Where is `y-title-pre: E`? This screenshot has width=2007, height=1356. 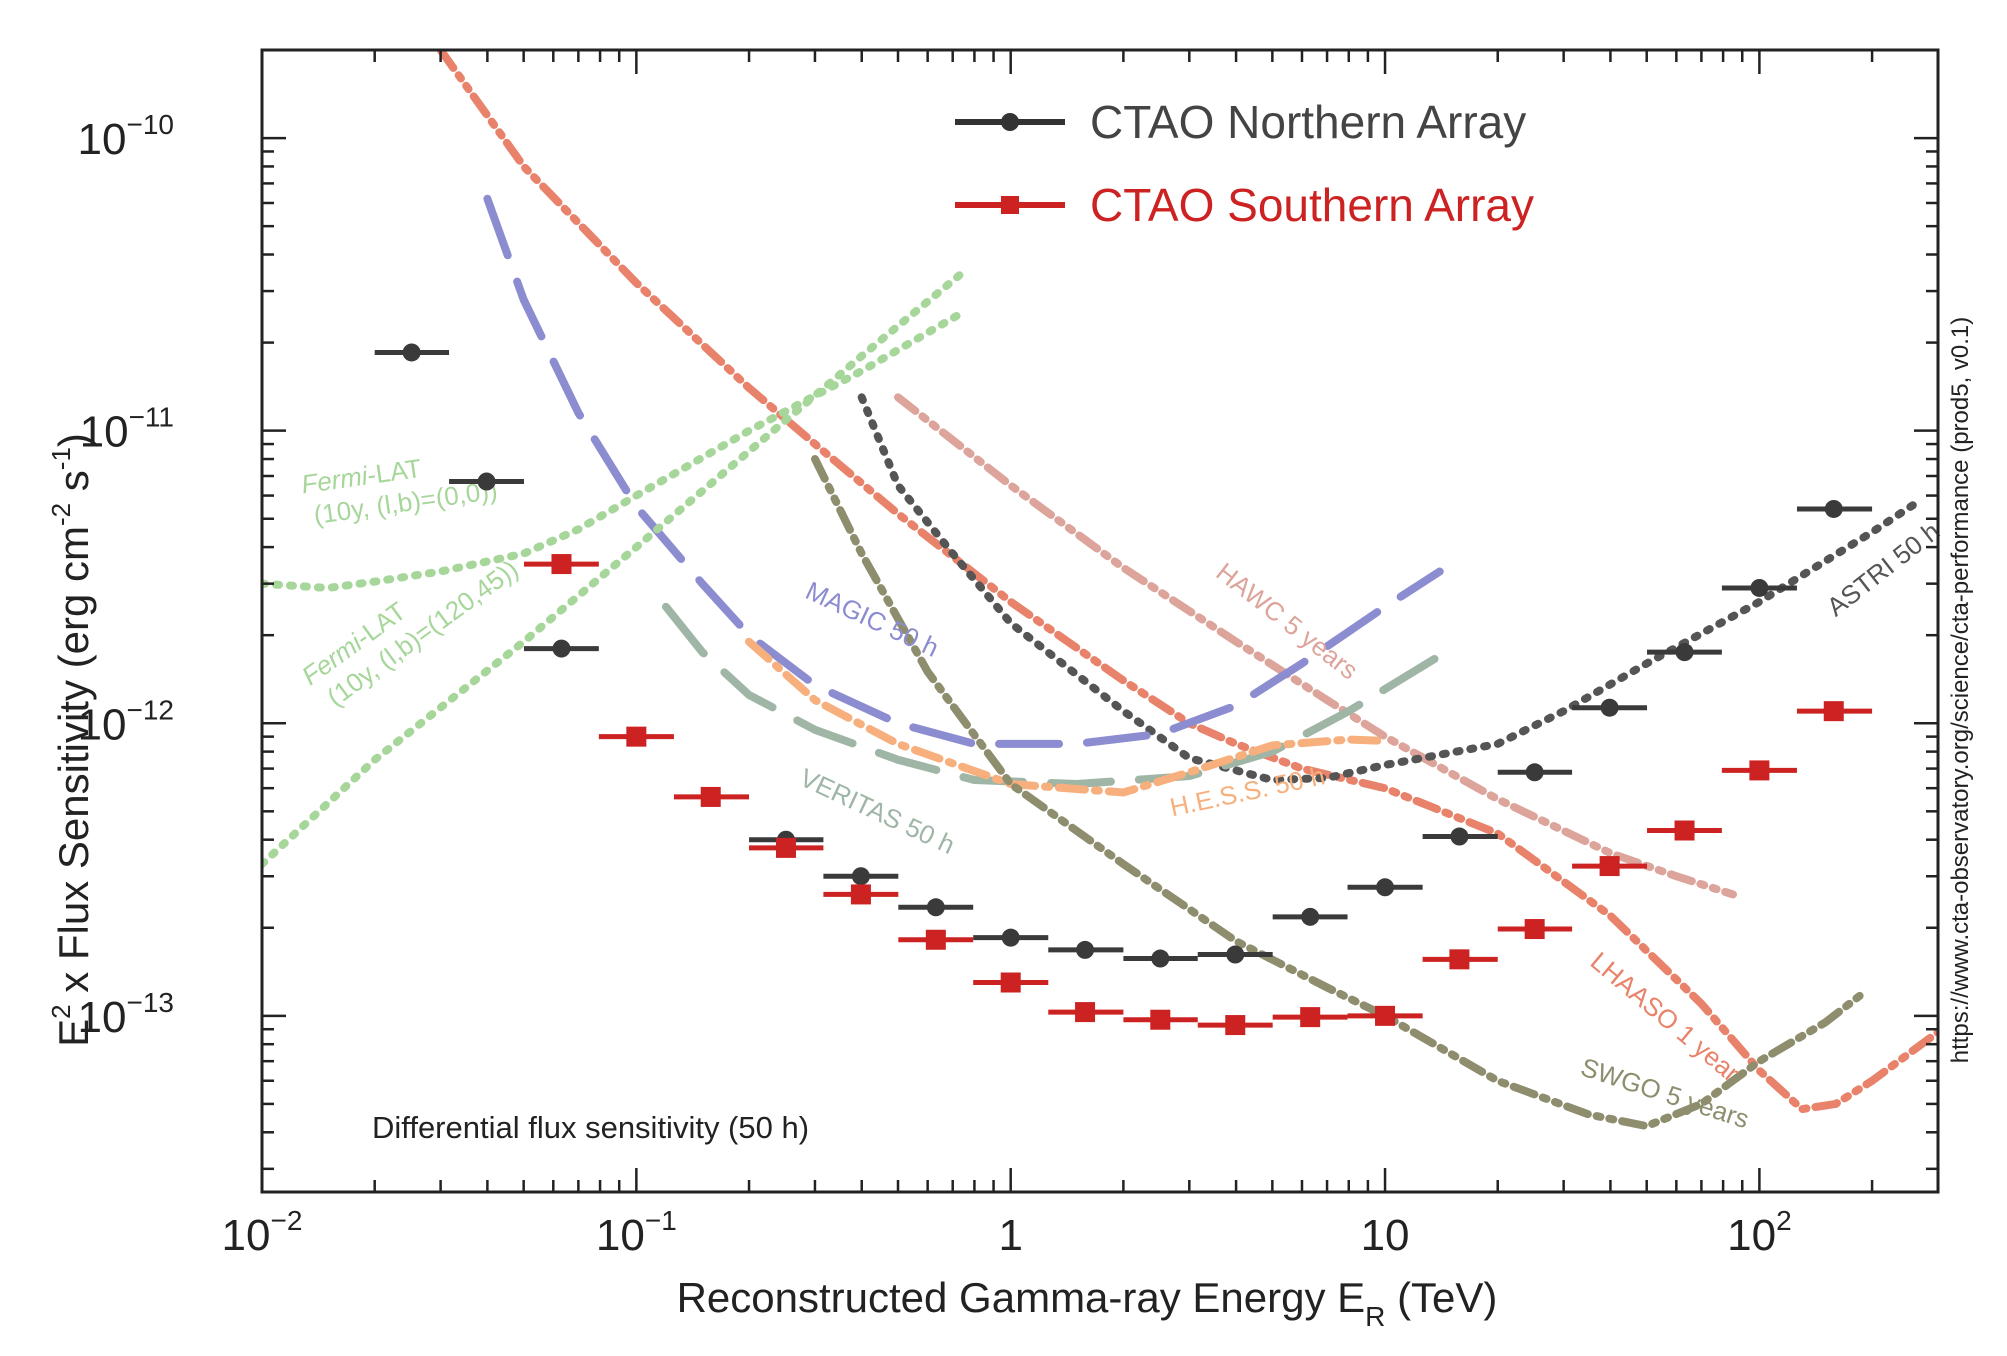 y-title-pre: E is located at coordinates (73, 1033).